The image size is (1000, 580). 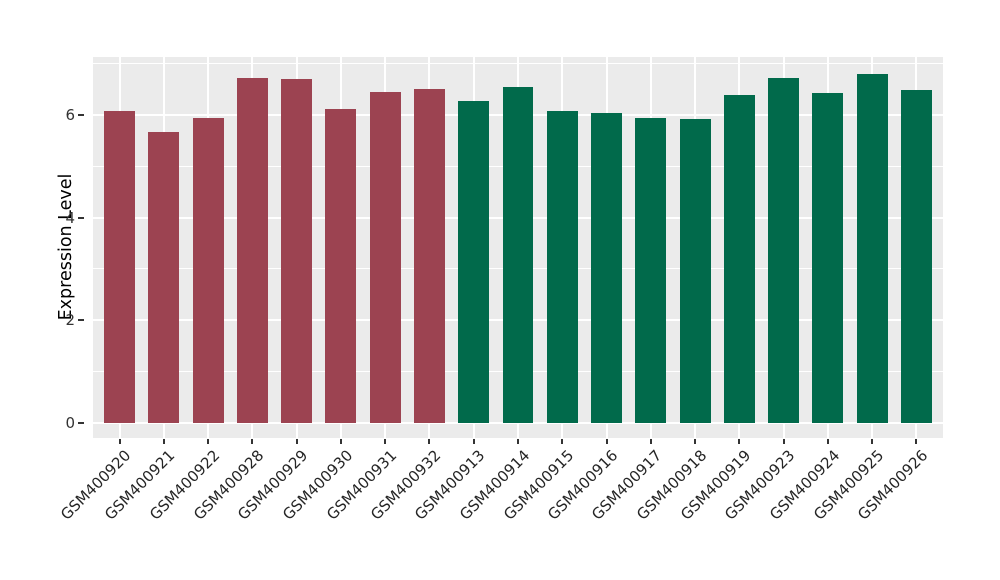 What do you see at coordinates (828, 257) in the screenshot?
I see `bar-GSM400924` at bounding box center [828, 257].